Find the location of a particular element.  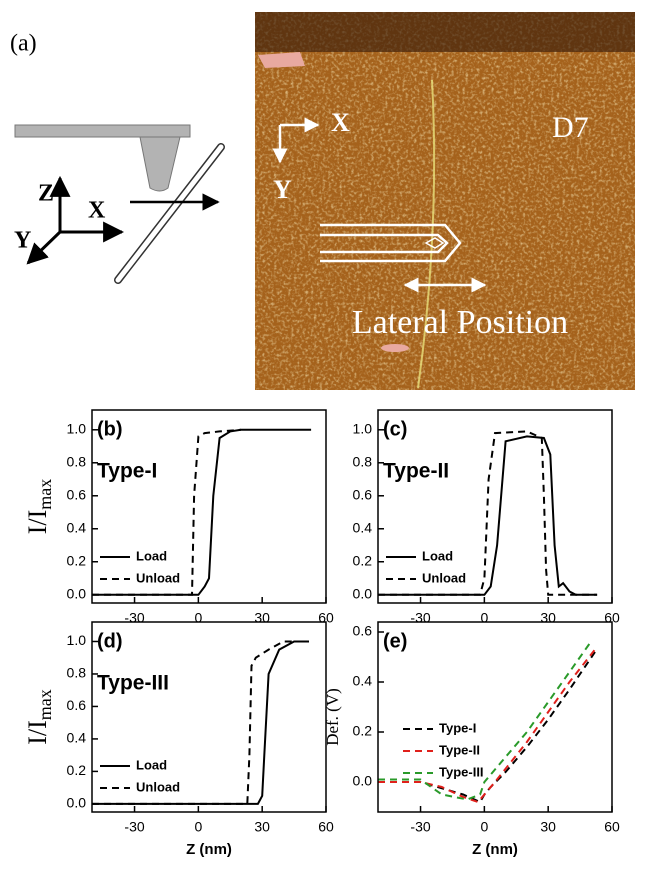

fiber is located at coordinates (169, 213).